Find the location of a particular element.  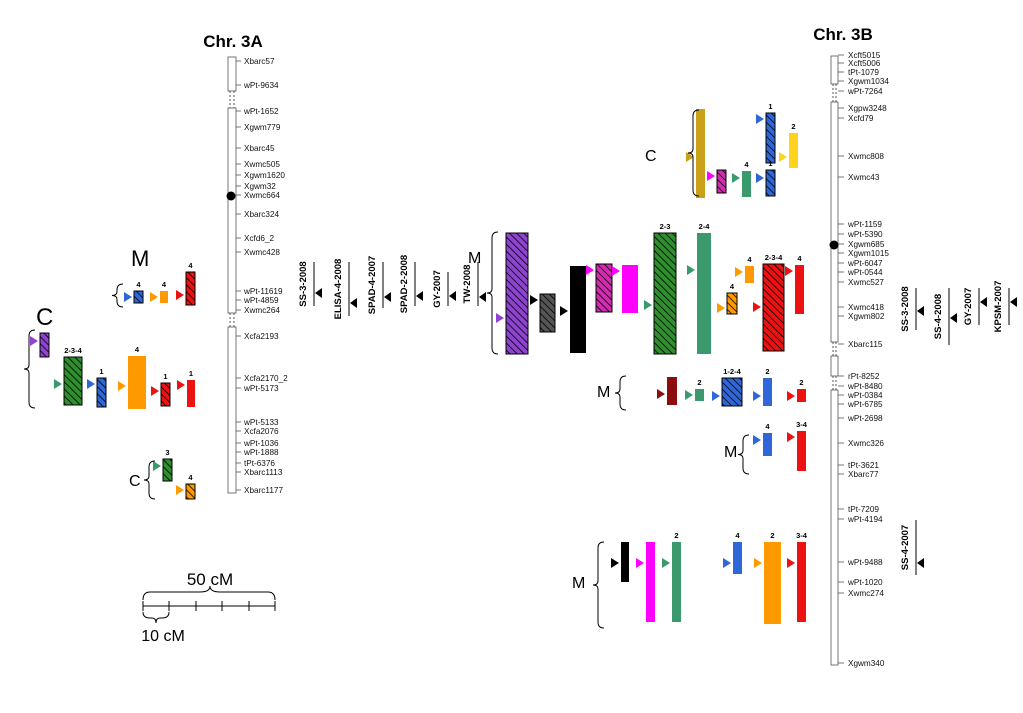

qtl-bar: 2 is located at coordinates (671, 576).